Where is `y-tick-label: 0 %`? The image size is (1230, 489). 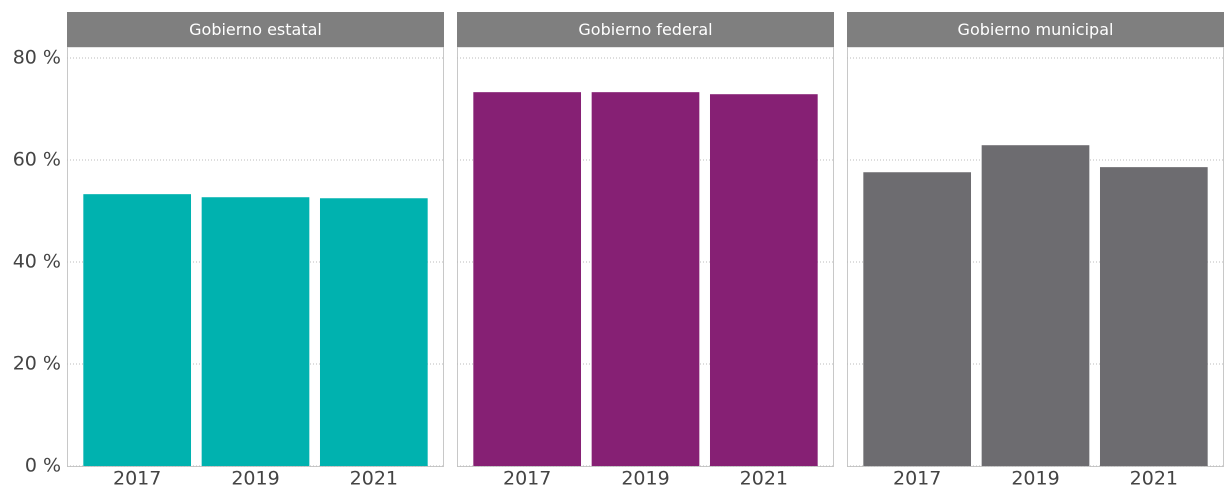
y-tick-label: 0 % is located at coordinates (43, 466).